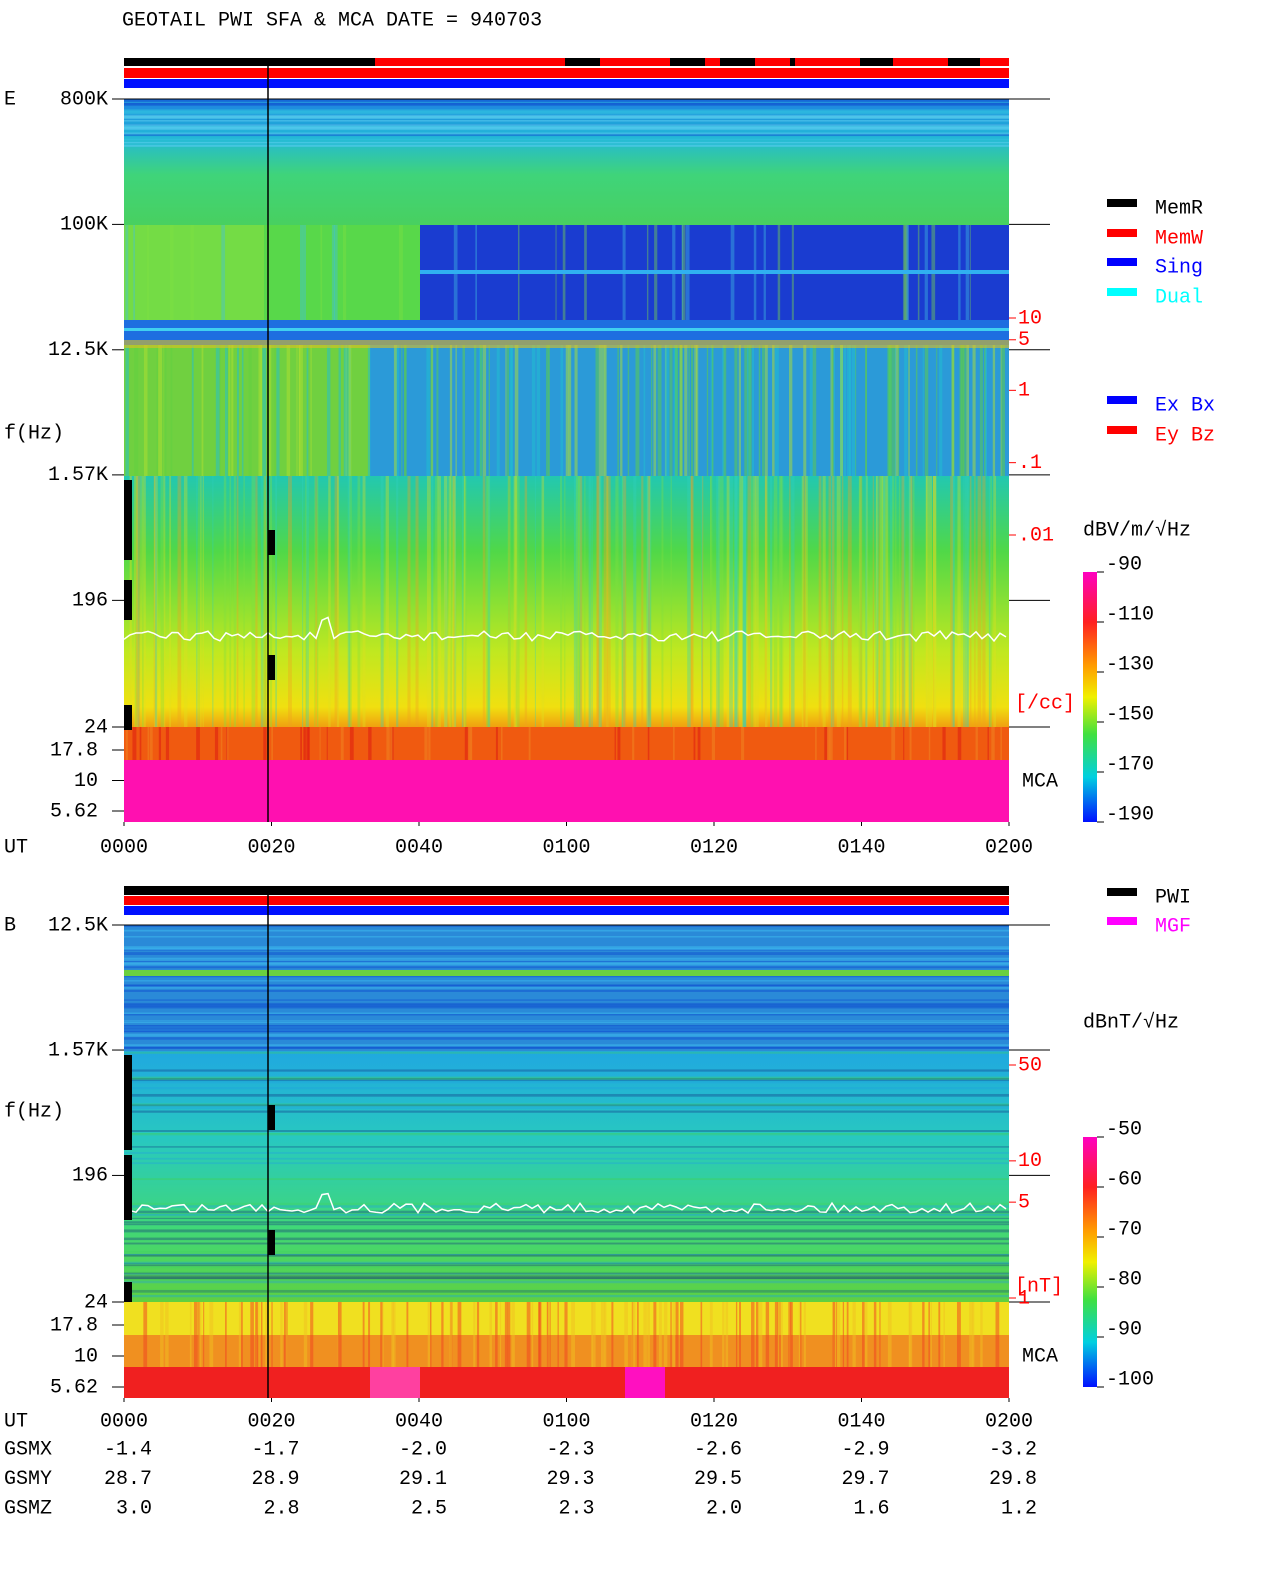  Describe the element at coordinates (10, 925) in the screenshot. I see `panel-label: B` at that location.